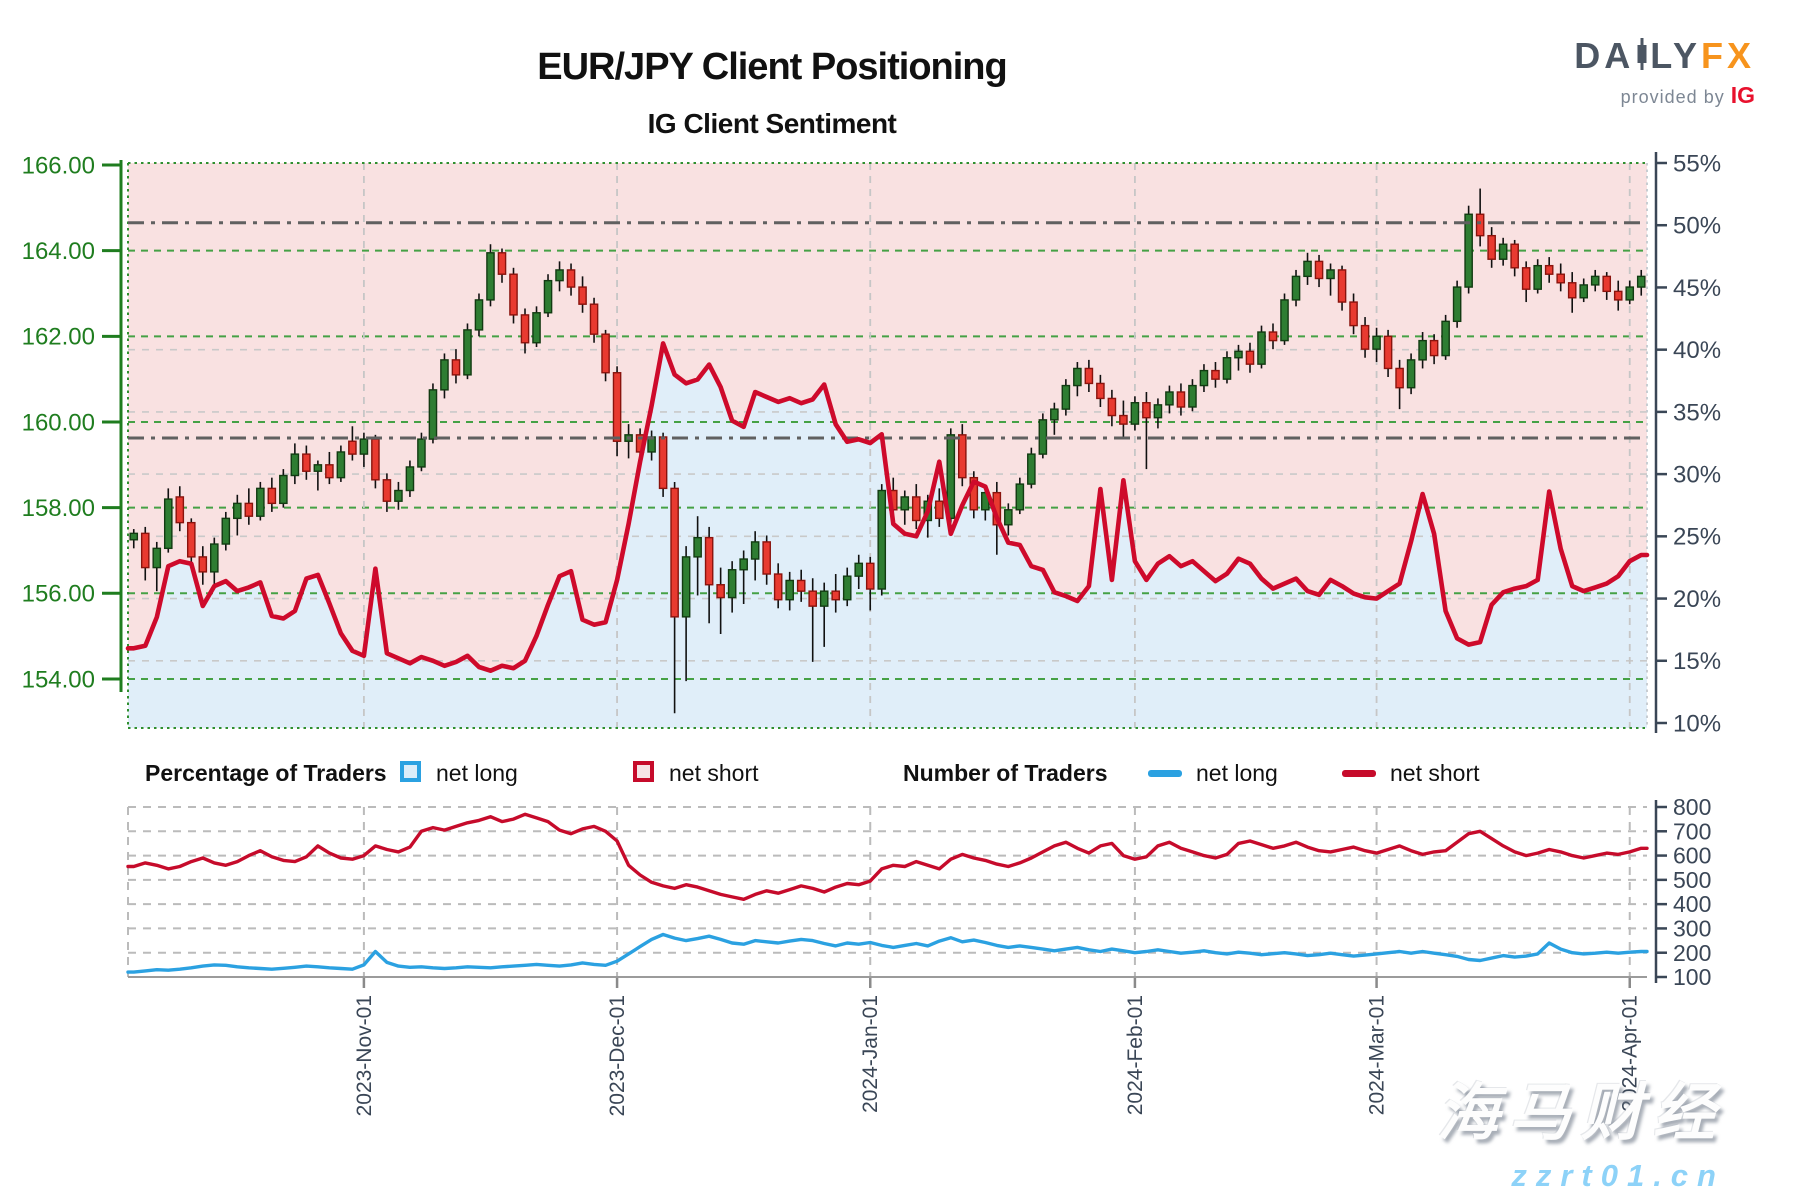 Image resolution: width=1800 pixels, height=1200 pixels. I want to click on logo-text-da: DA, so click(1604, 55).